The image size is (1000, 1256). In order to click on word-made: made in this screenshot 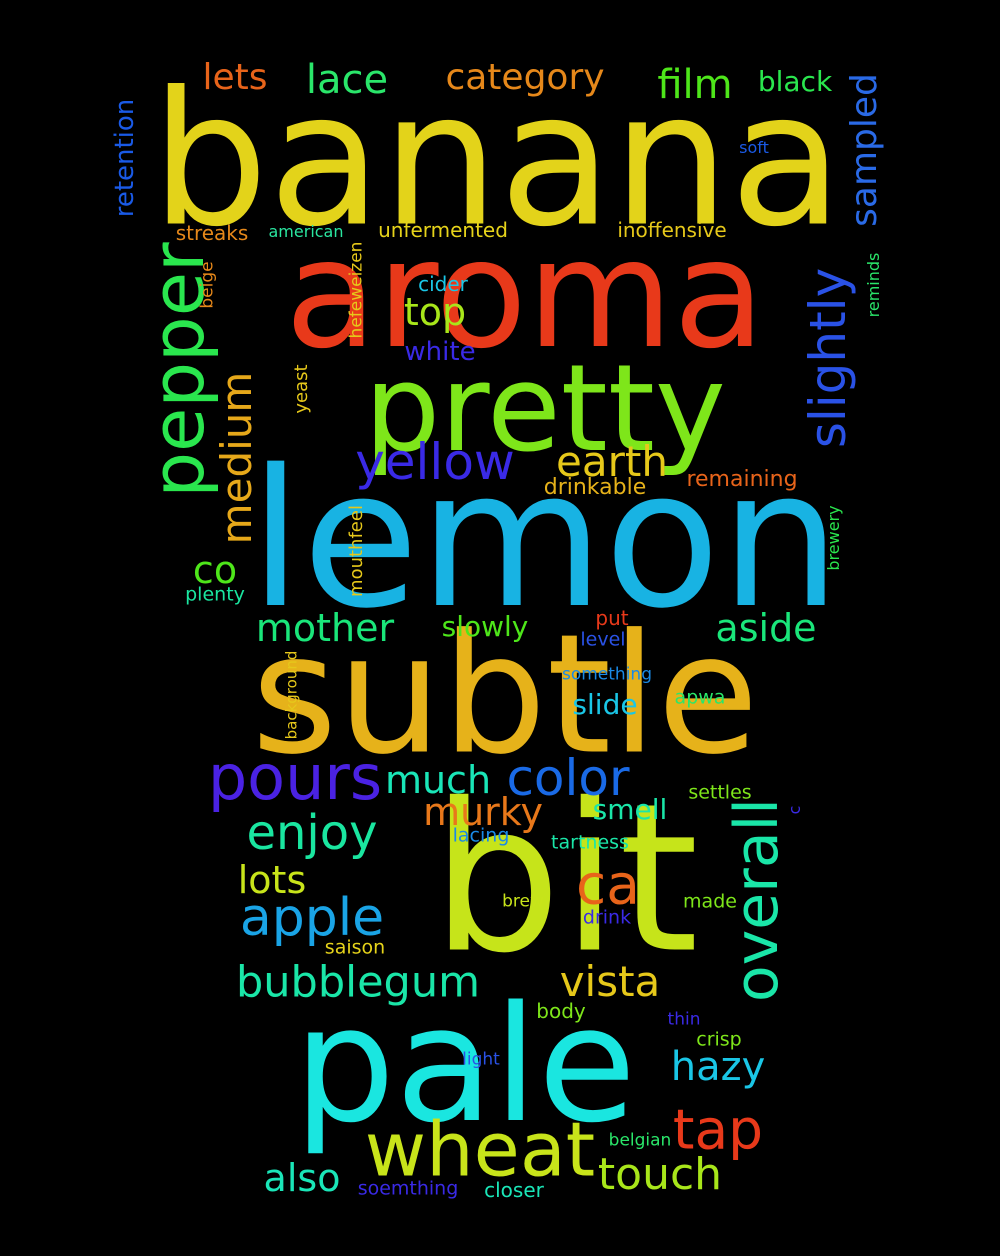, I will do `click(710, 901)`.